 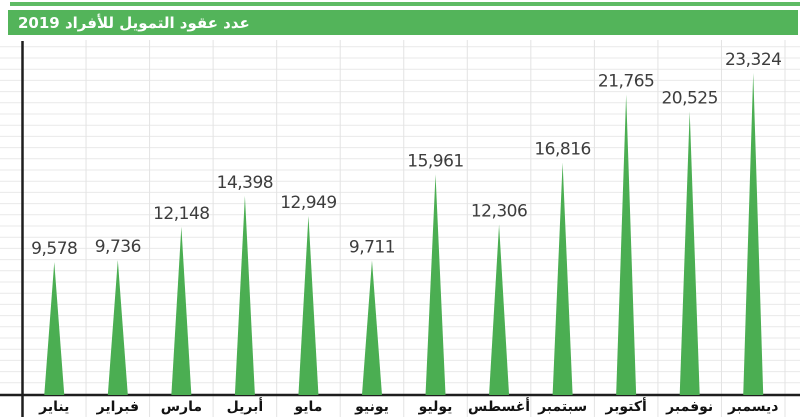 I want to click on chart-title: عدد عقود التمويل للأفراد 2019, so click(x=134, y=22).